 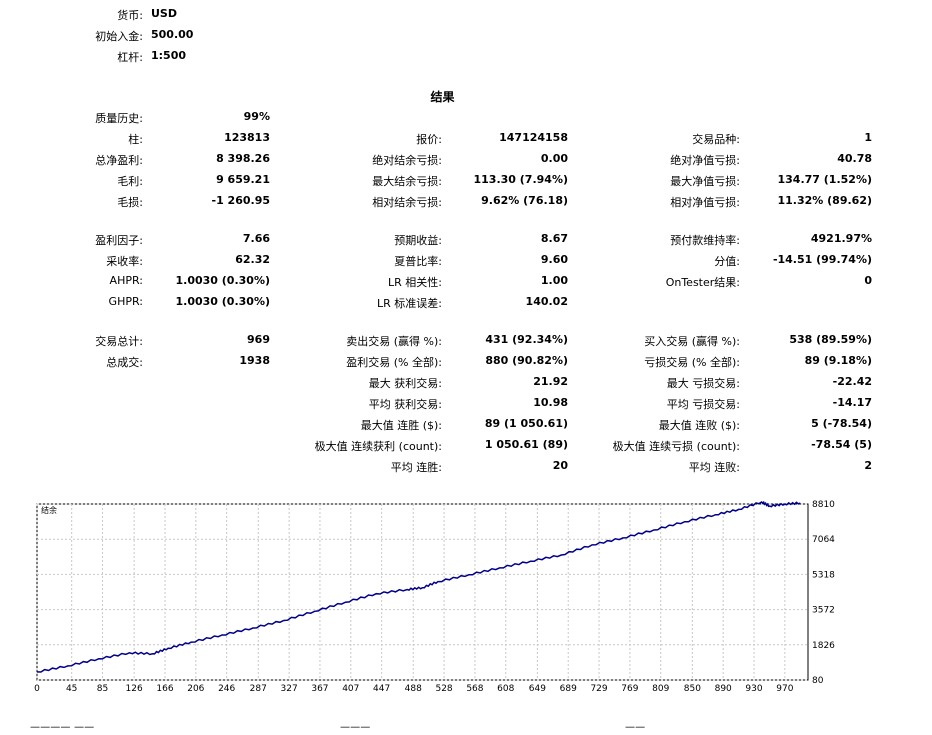 What do you see at coordinates (37, 689) in the screenshot?
I see `x-tick-label: 0` at bounding box center [37, 689].